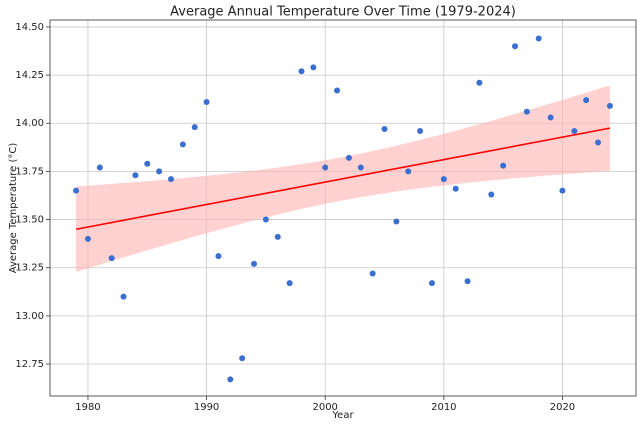 The width and height of the screenshot is (644, 429). I want to click on y-tick-label: 13.50, so click(29, 220).